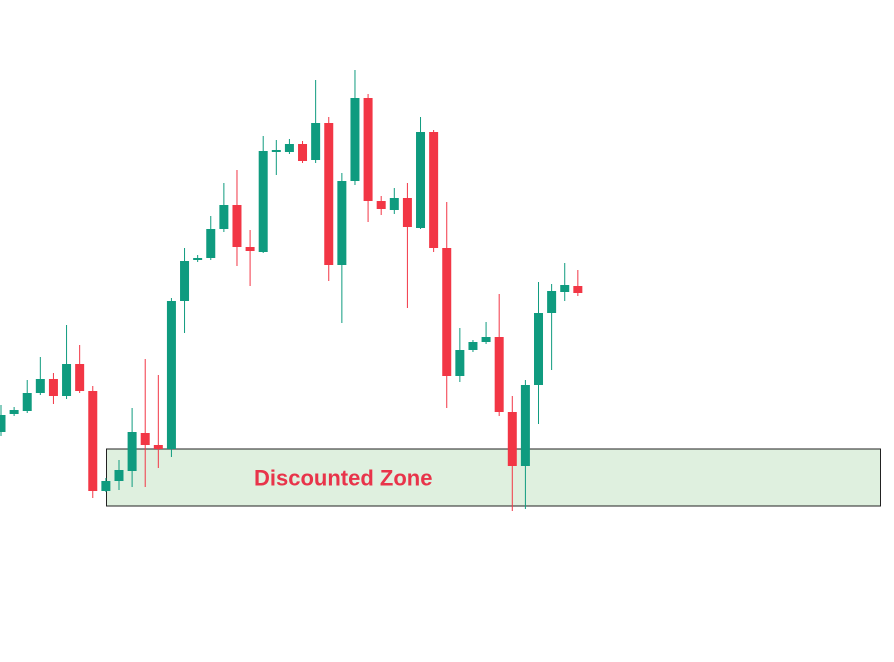  What do you see at coordinates (343, 477) in the screenshot?
I see `zone-label: Discounted Zone` at bounding box center [343, 477].